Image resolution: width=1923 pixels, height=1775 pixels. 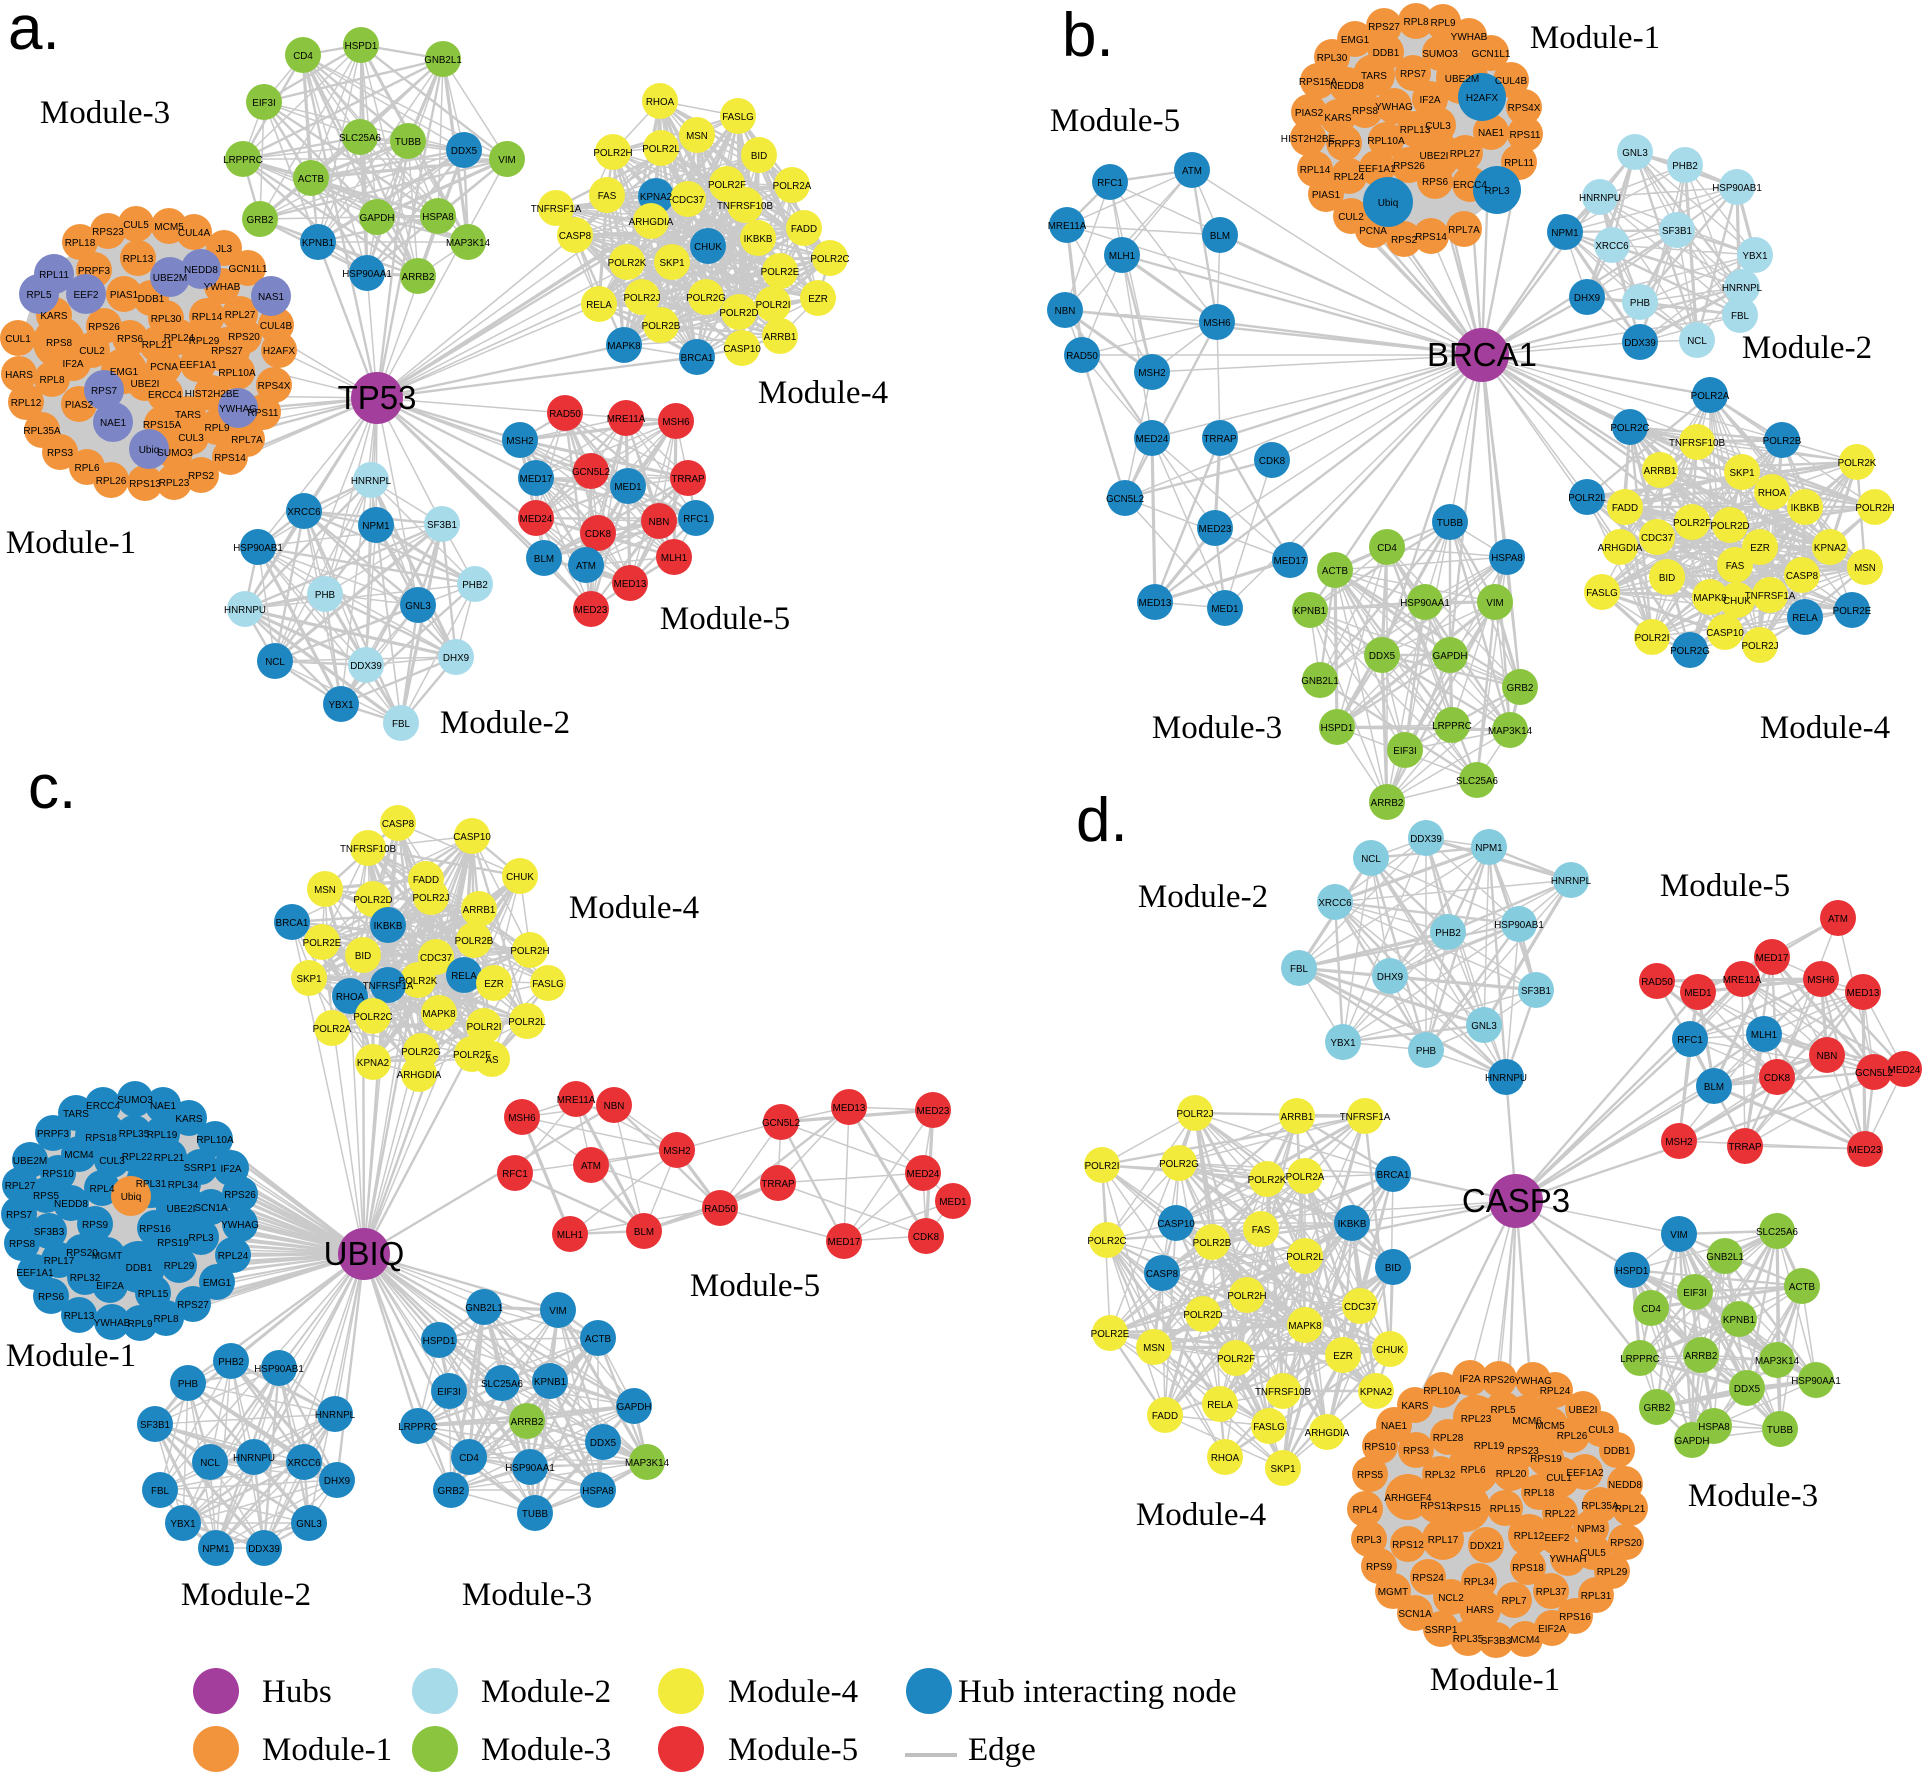 What do you see at coordinates (60, 453) in the screenshot?
I see `svg-text: RPS3` at bounding box center [60, 453].